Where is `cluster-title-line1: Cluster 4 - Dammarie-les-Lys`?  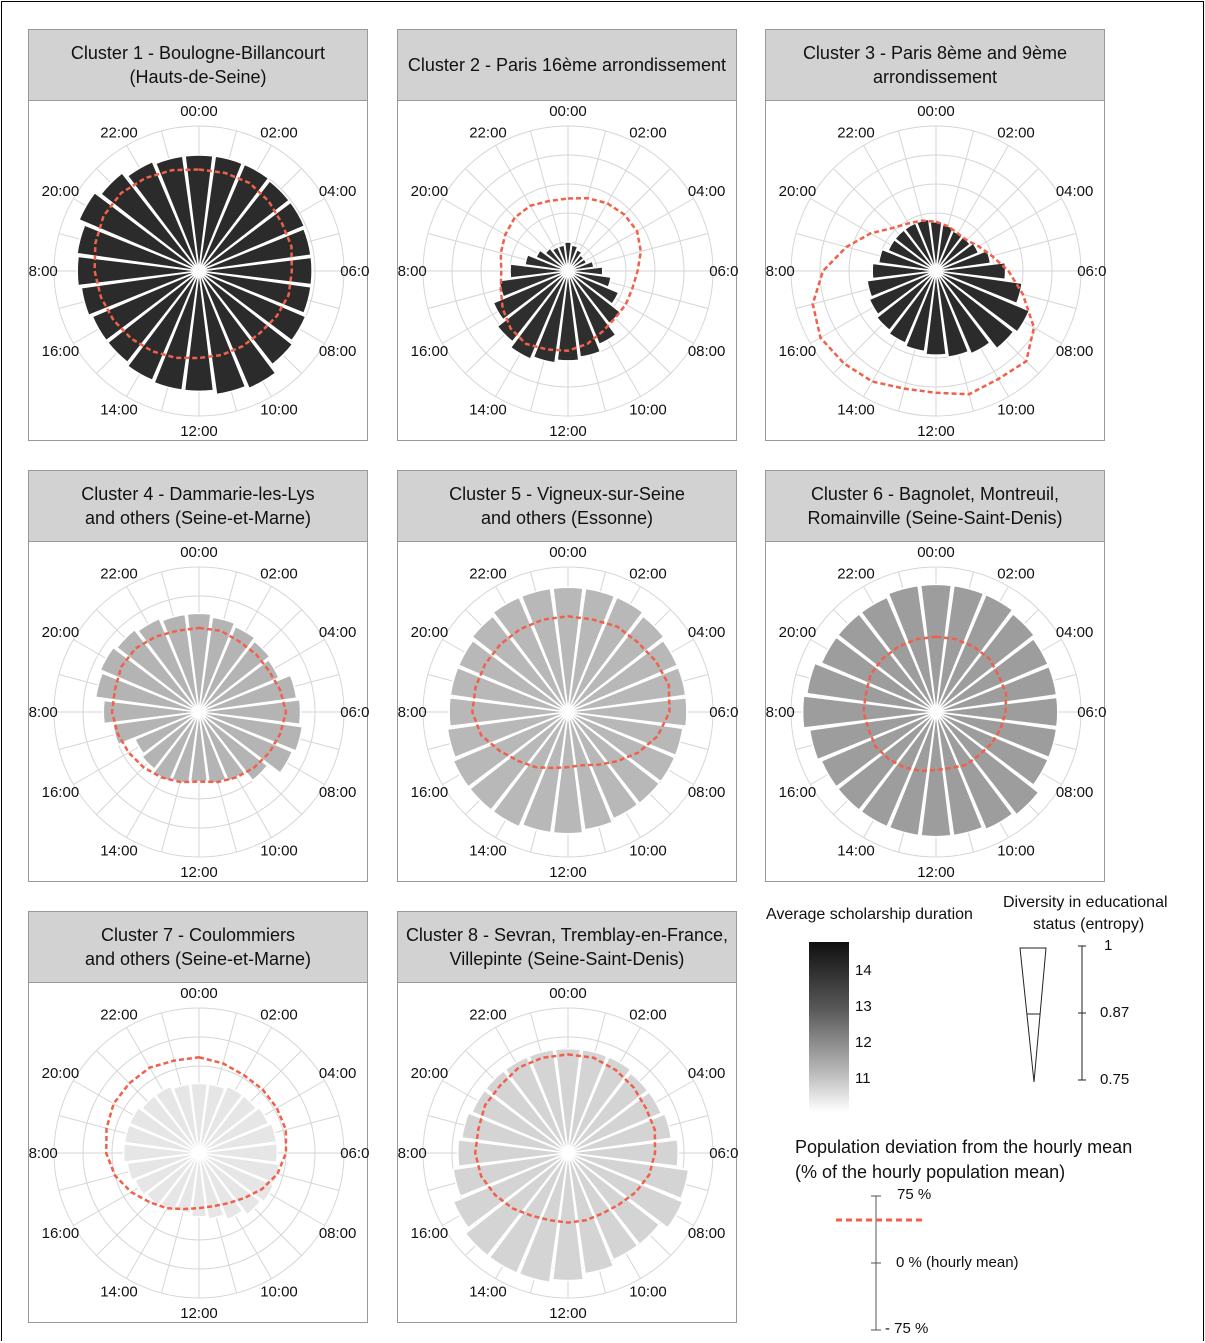
cluster-title-line1: Cluster 4 - Dammarie-les-Lys is located at coordinates (198, 494).